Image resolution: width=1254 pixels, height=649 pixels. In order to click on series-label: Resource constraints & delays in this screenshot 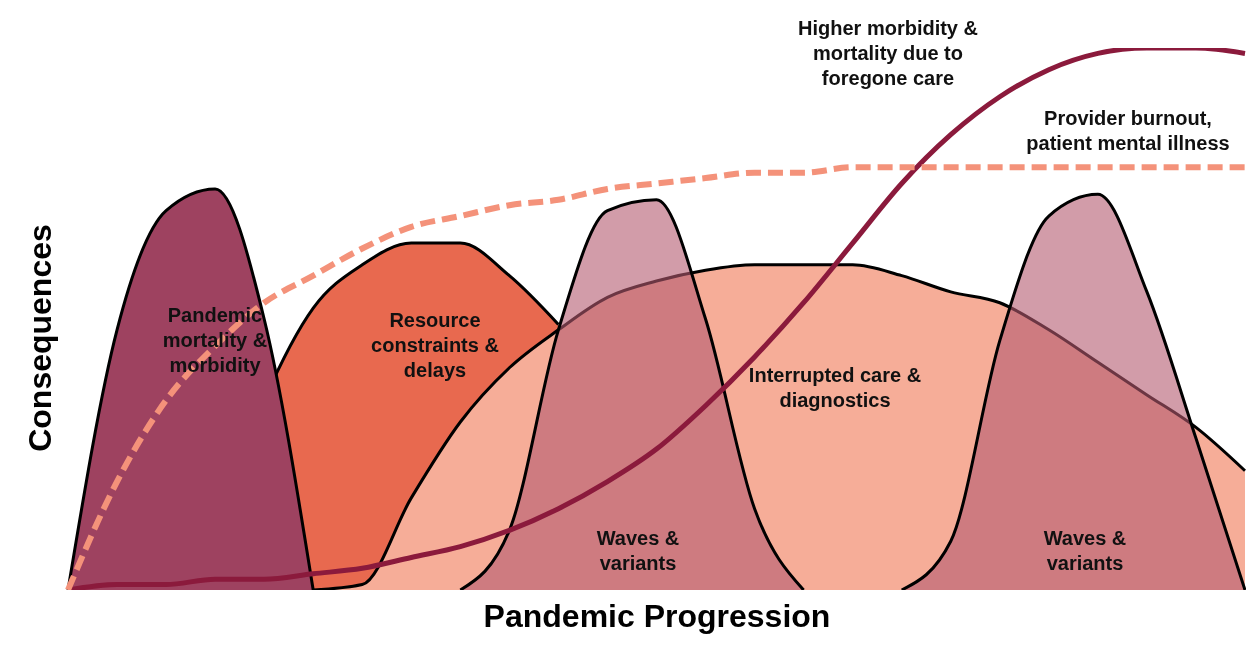, I will do `click(435, 345)`.